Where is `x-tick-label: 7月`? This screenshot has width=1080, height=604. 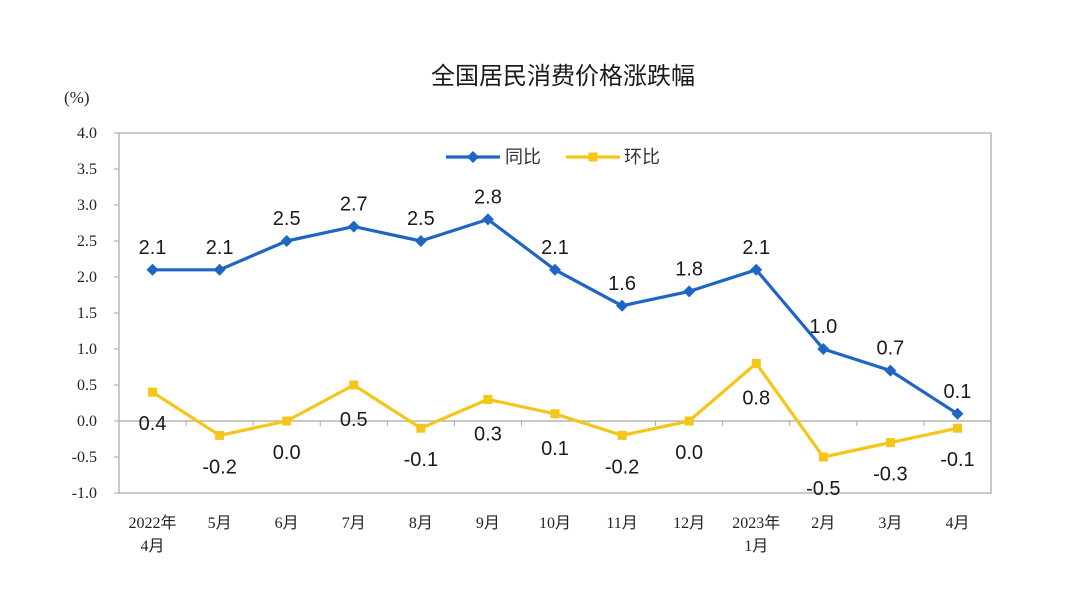
x-tick-label: 7月 is located at coordinates (354, 523).